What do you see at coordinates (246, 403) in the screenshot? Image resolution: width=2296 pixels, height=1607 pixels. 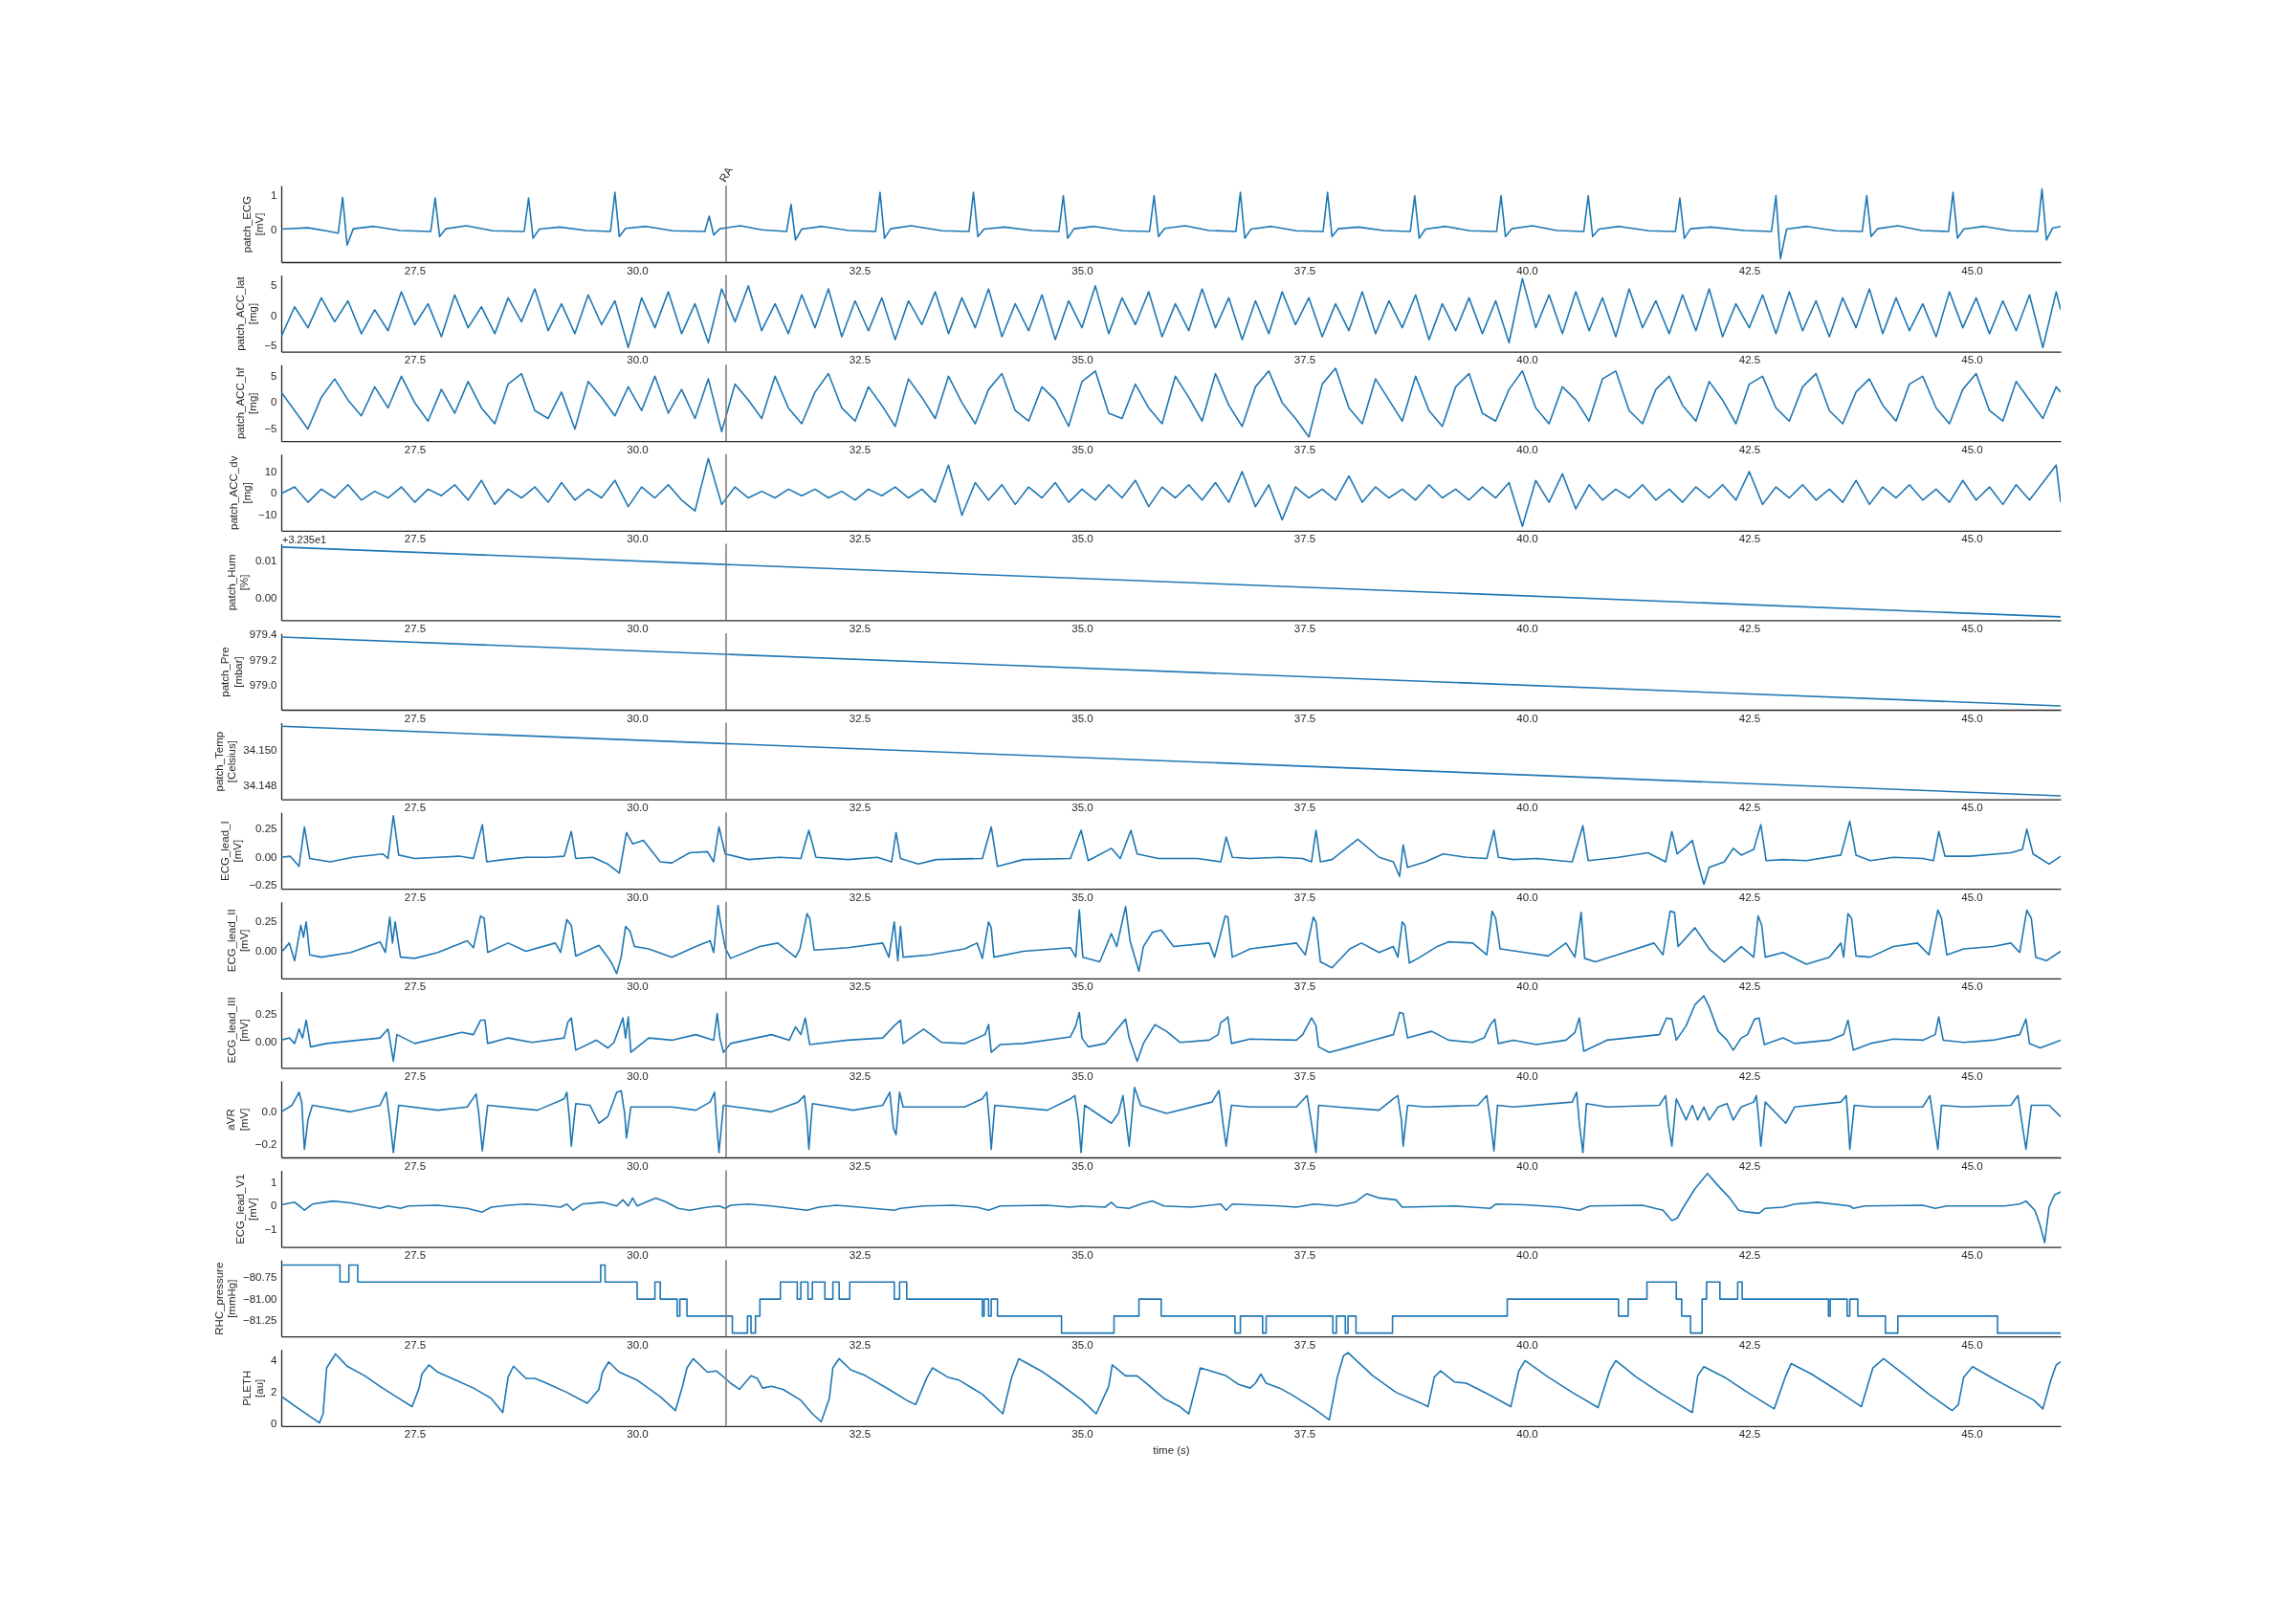 I see `y-axis-title: patch_ACC_hf [mg]` at bounding box center [246, 403].